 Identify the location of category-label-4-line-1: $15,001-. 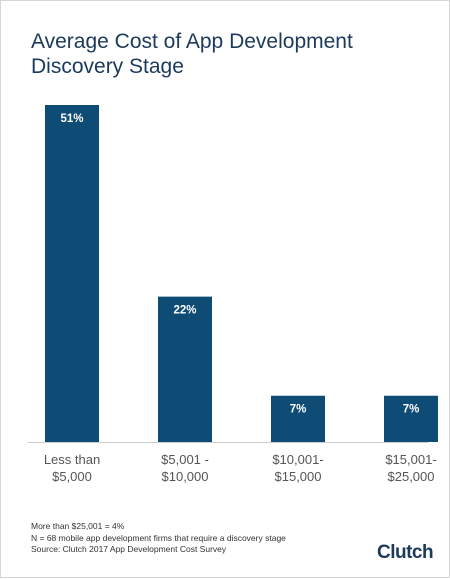
(410, 459).